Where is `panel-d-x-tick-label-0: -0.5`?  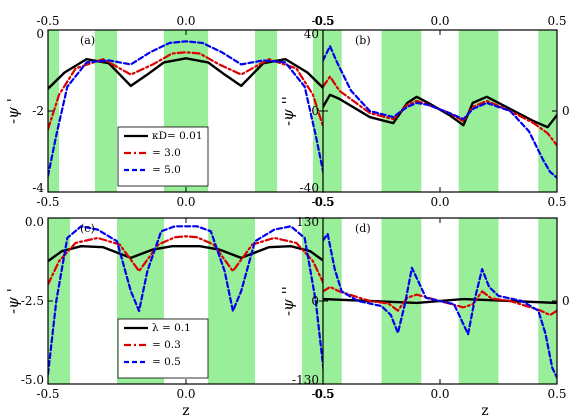
panel-d-x-tick-label-0: -0.5 is located at coordinates (322, 394).